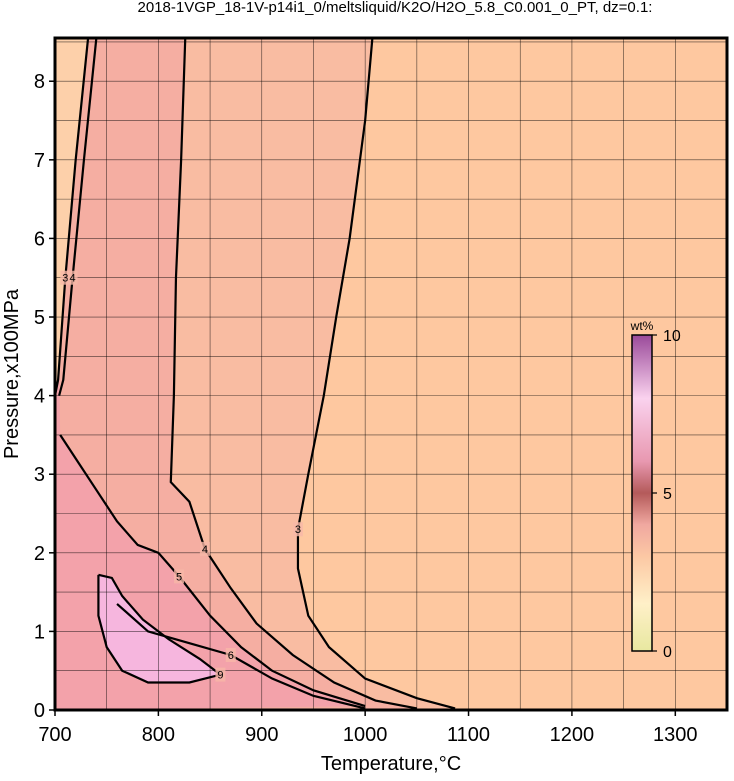 The width and height of the screenshot is (734, 781). Describe the element at coordinates (54, 735) in the screenshot. I see `x-tick-label: 700` at that location.